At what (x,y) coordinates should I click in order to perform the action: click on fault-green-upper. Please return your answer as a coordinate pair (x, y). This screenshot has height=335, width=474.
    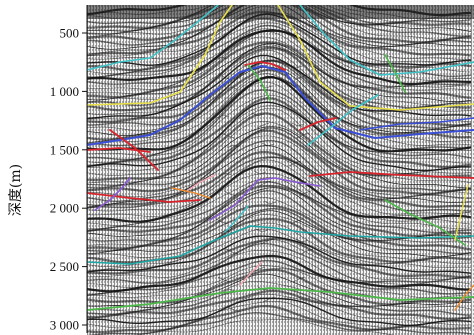
    Looking at the image, I should click on (395, 73).